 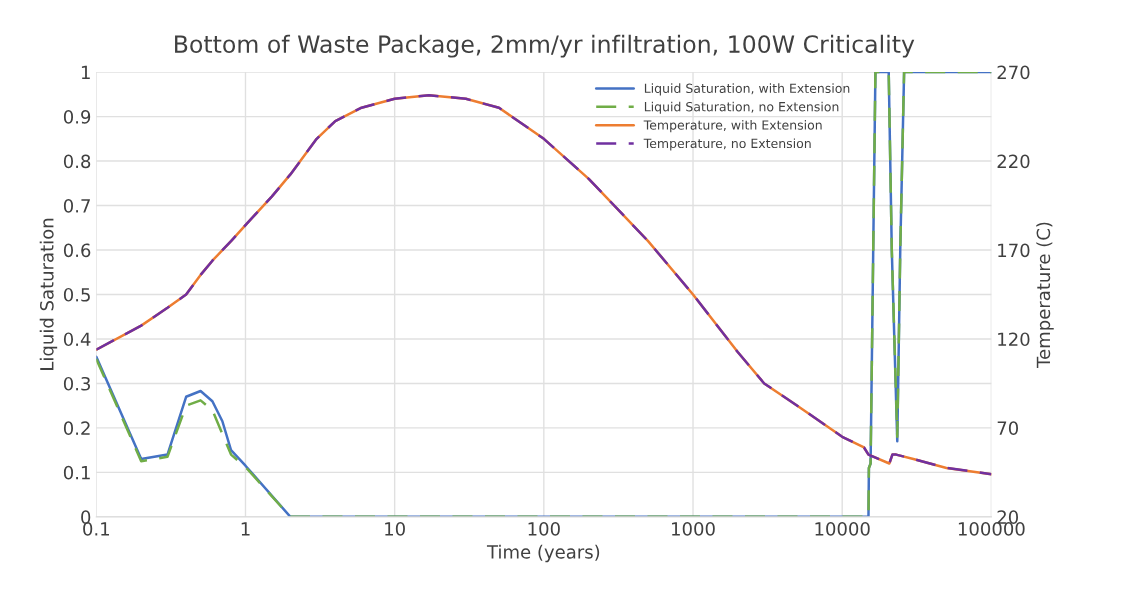 I want to click on y2-tick-label: 170, so click(x=1014, y=250).